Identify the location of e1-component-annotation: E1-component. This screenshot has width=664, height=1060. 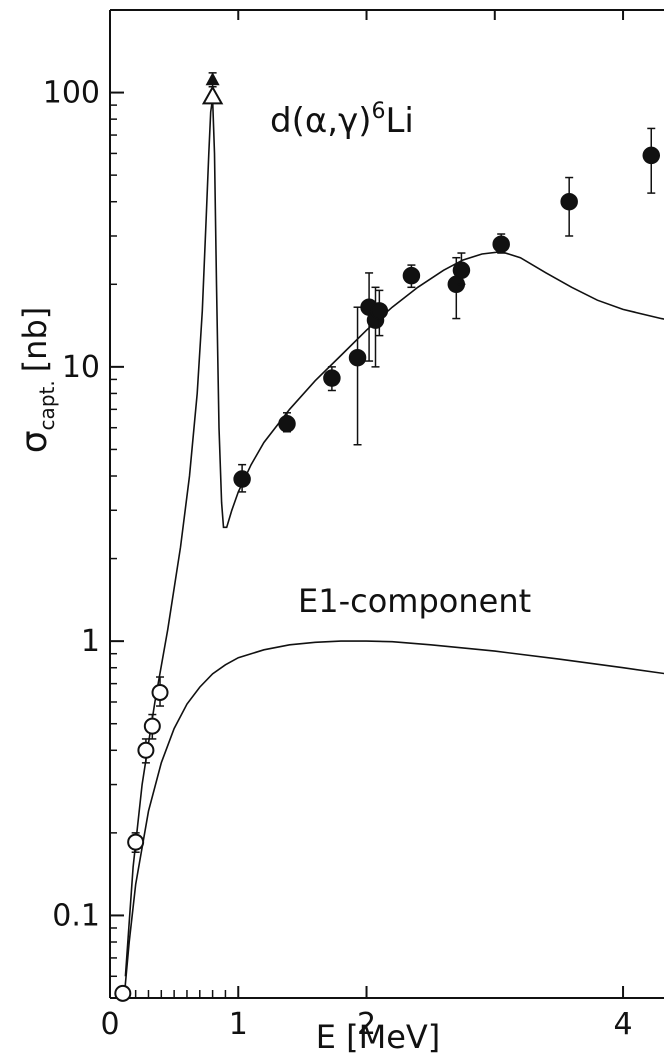
(414, 601).